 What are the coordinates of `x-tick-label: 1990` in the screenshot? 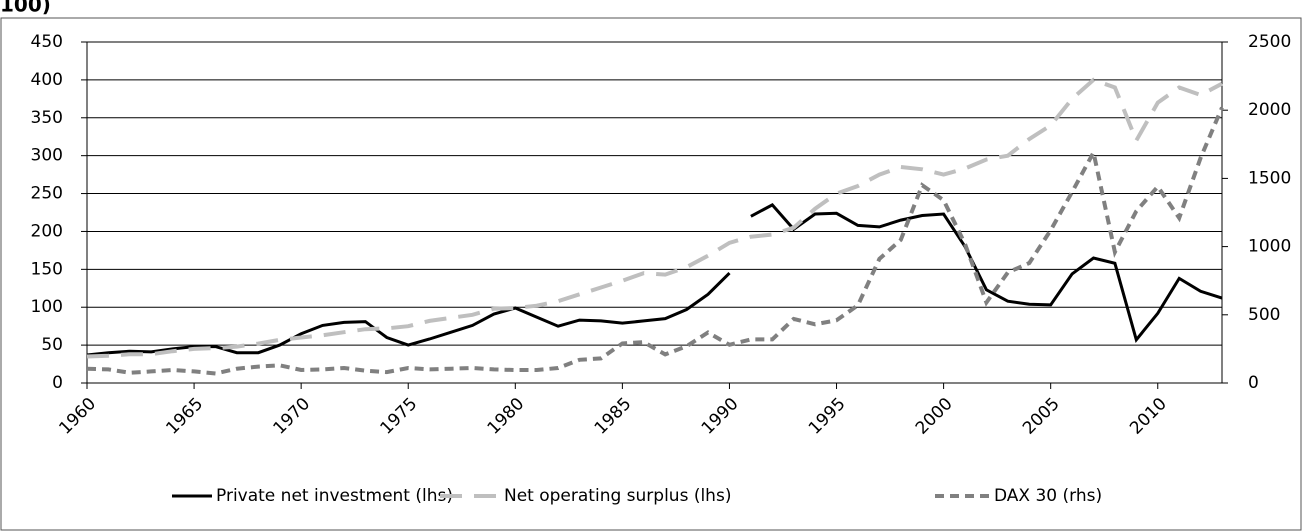 It's located at (720, 416).